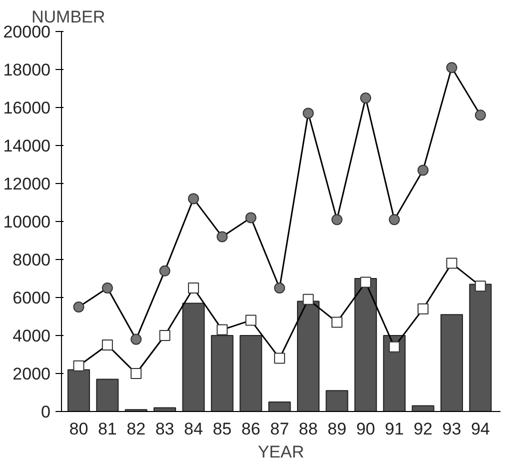 This screenshot has height=466, width=507. Describe the element at coordinates (107, 429) in the screenshot. I see `x-tick-label: 81` at that location.